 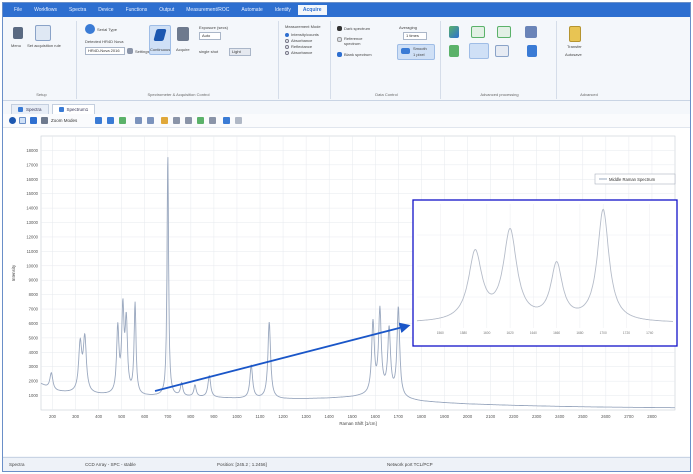 I want to click on derivative-icon, so click(x=502, y=51).